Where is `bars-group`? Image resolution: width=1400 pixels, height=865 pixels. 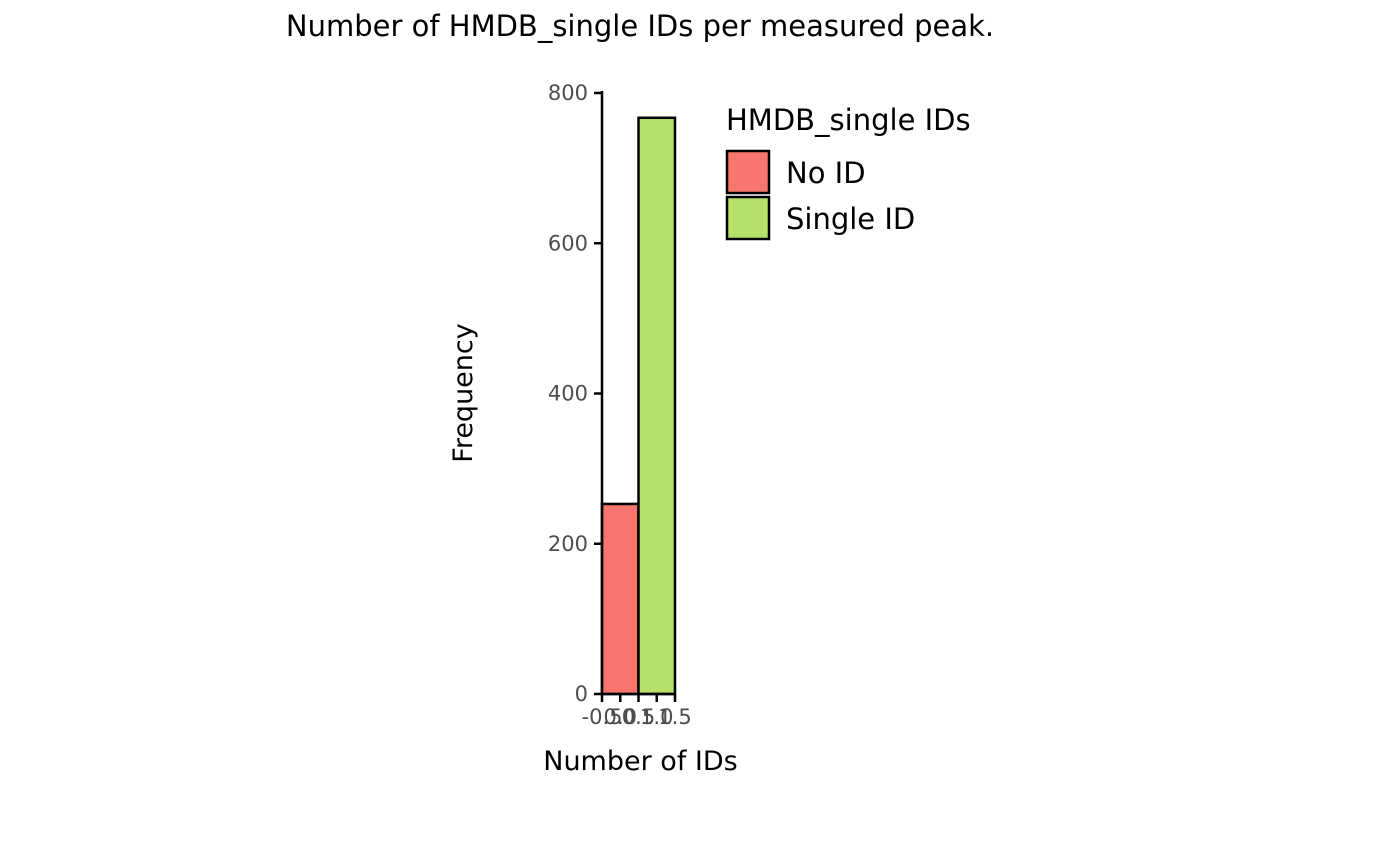
bars-group is located at coordinates (638, 406).